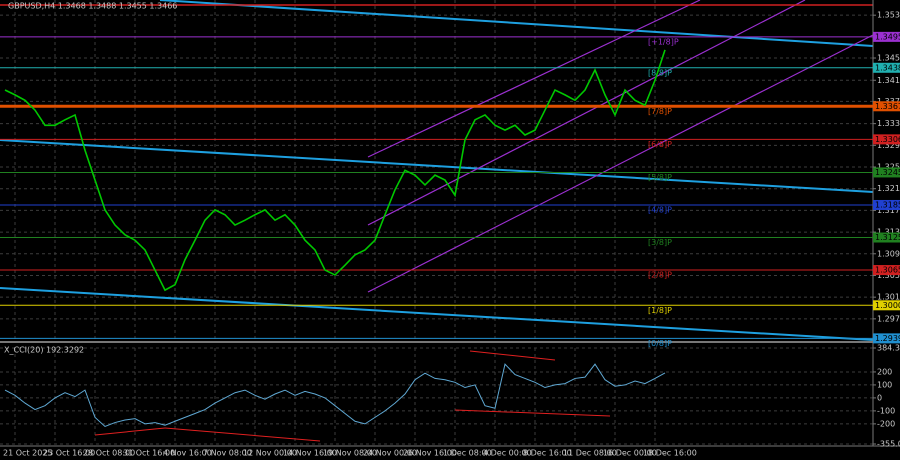  What do you see at coordinates (660, 242) in the screenshot?
I see `level-label: [3/8]P` at bounding box center [660, 242].